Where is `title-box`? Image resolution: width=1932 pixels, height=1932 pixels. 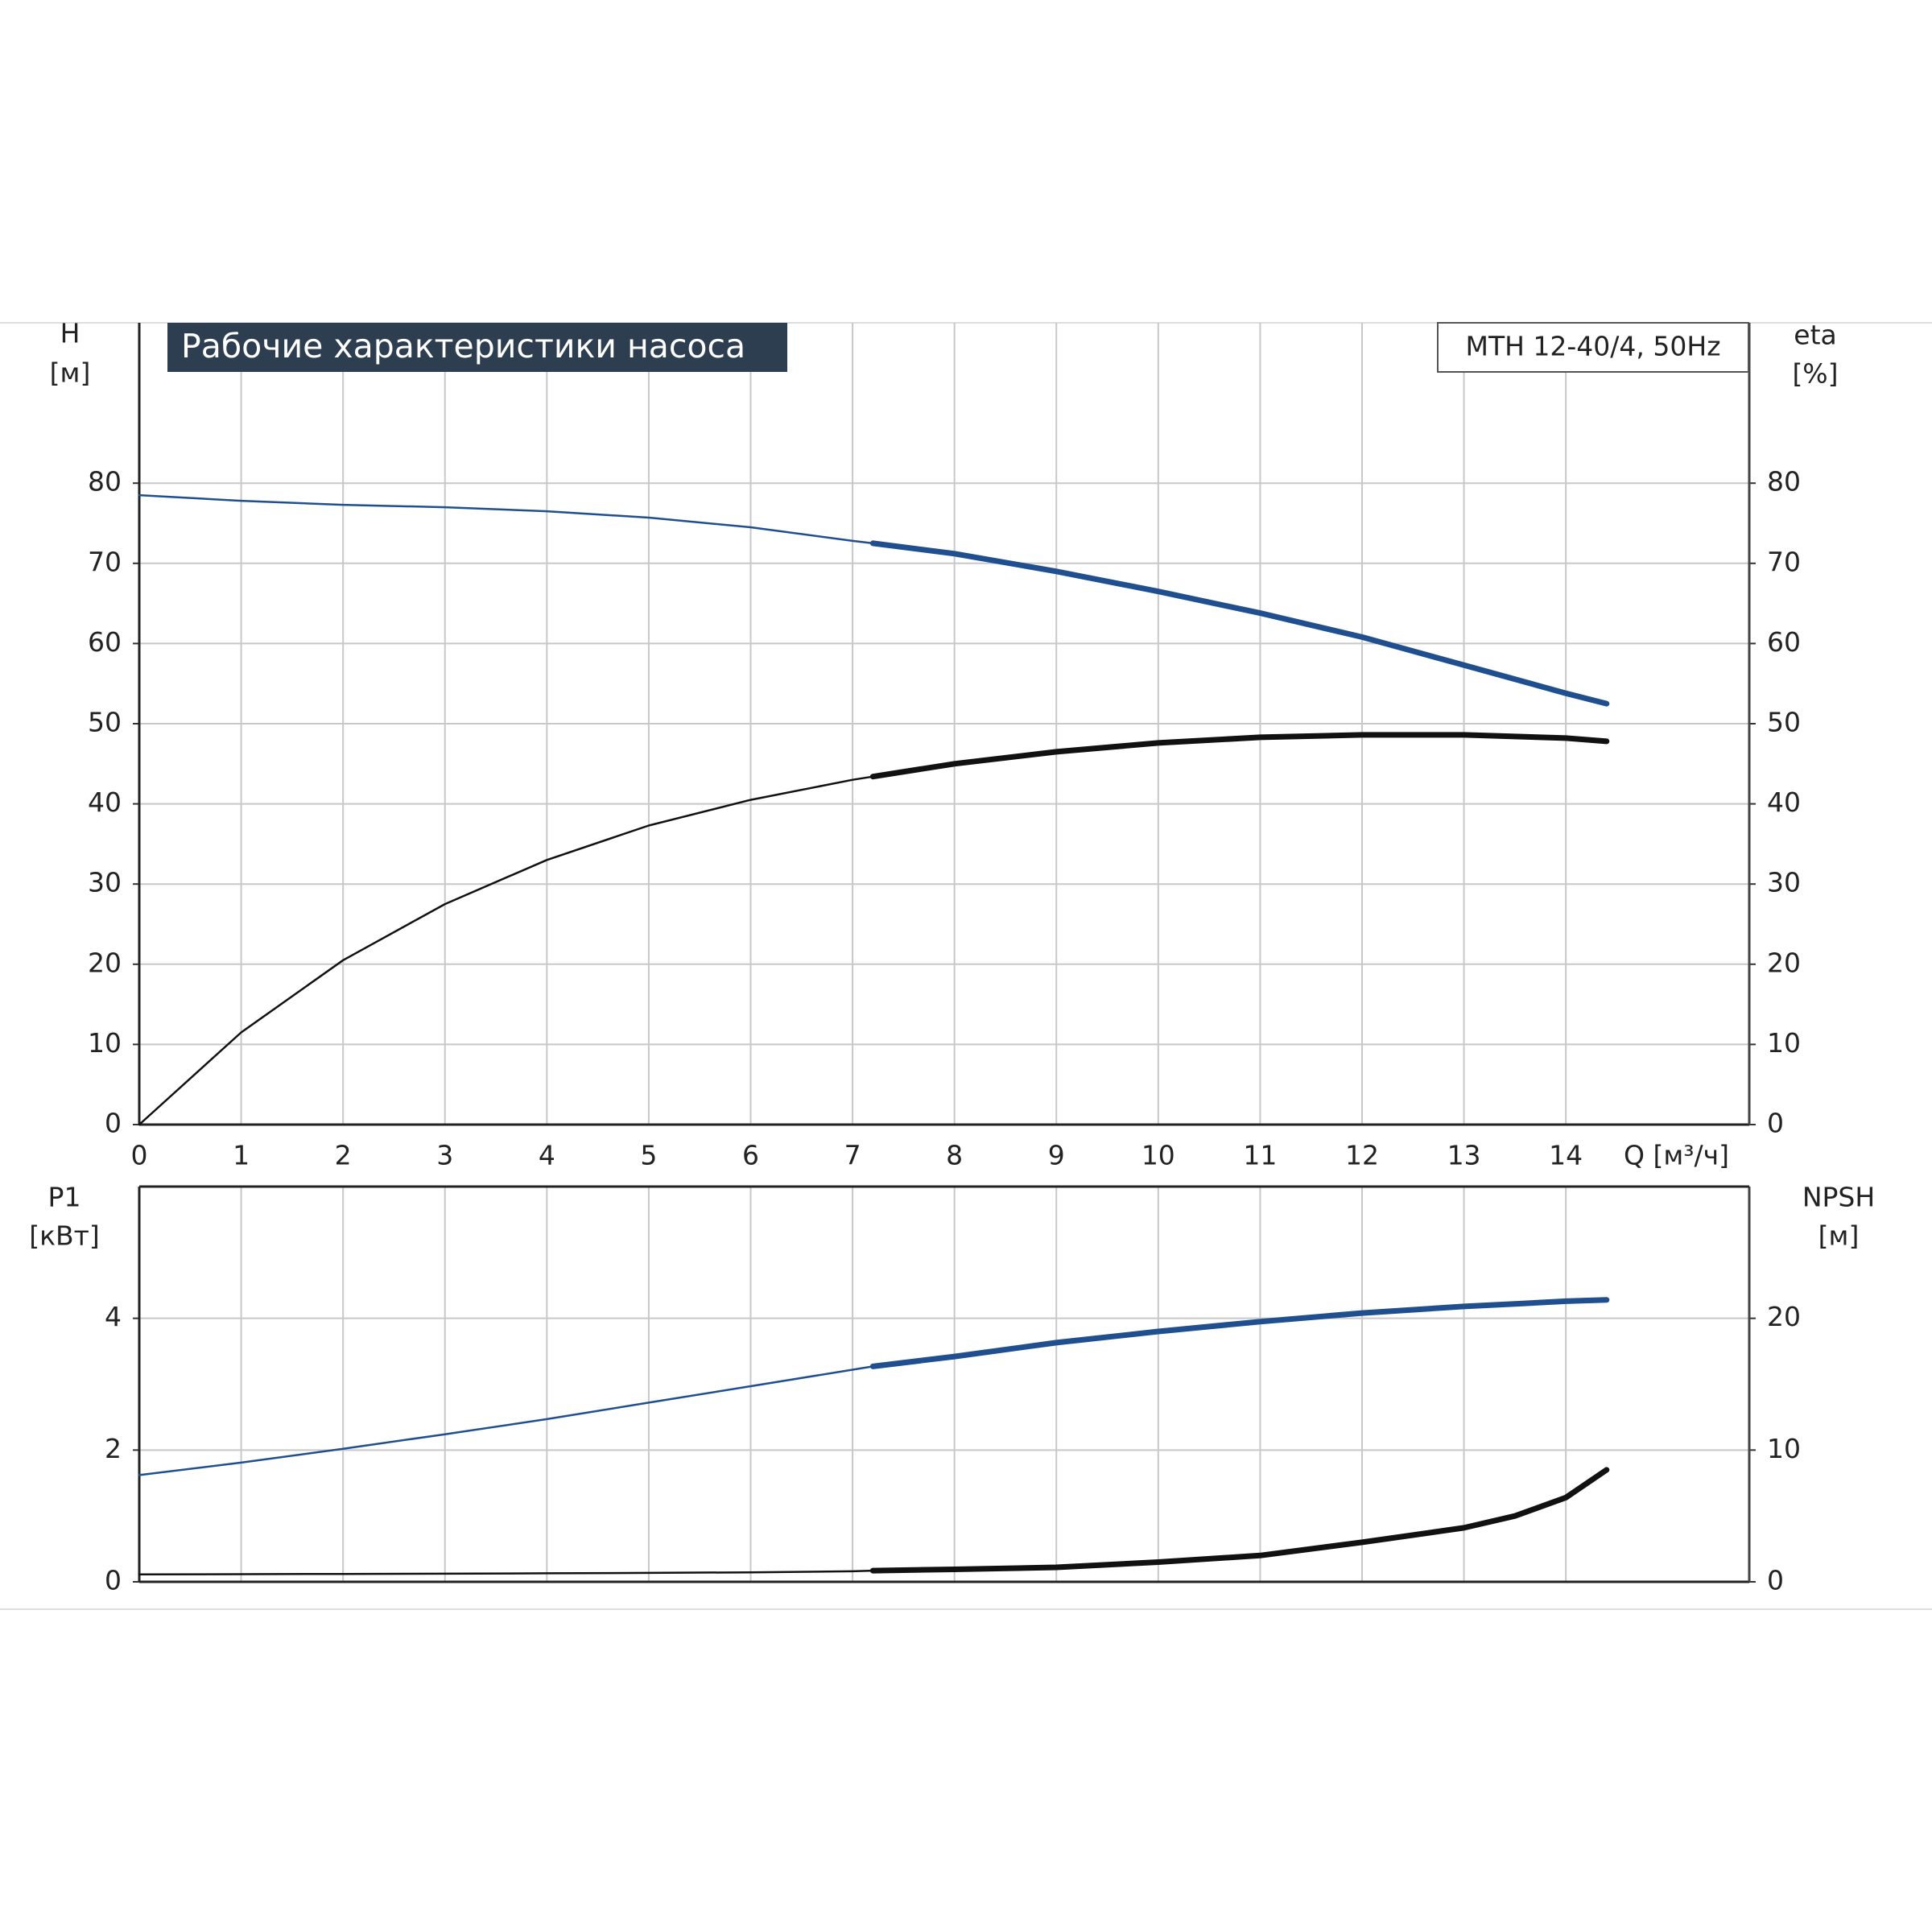
title-box is located at coordinates (477, 347).